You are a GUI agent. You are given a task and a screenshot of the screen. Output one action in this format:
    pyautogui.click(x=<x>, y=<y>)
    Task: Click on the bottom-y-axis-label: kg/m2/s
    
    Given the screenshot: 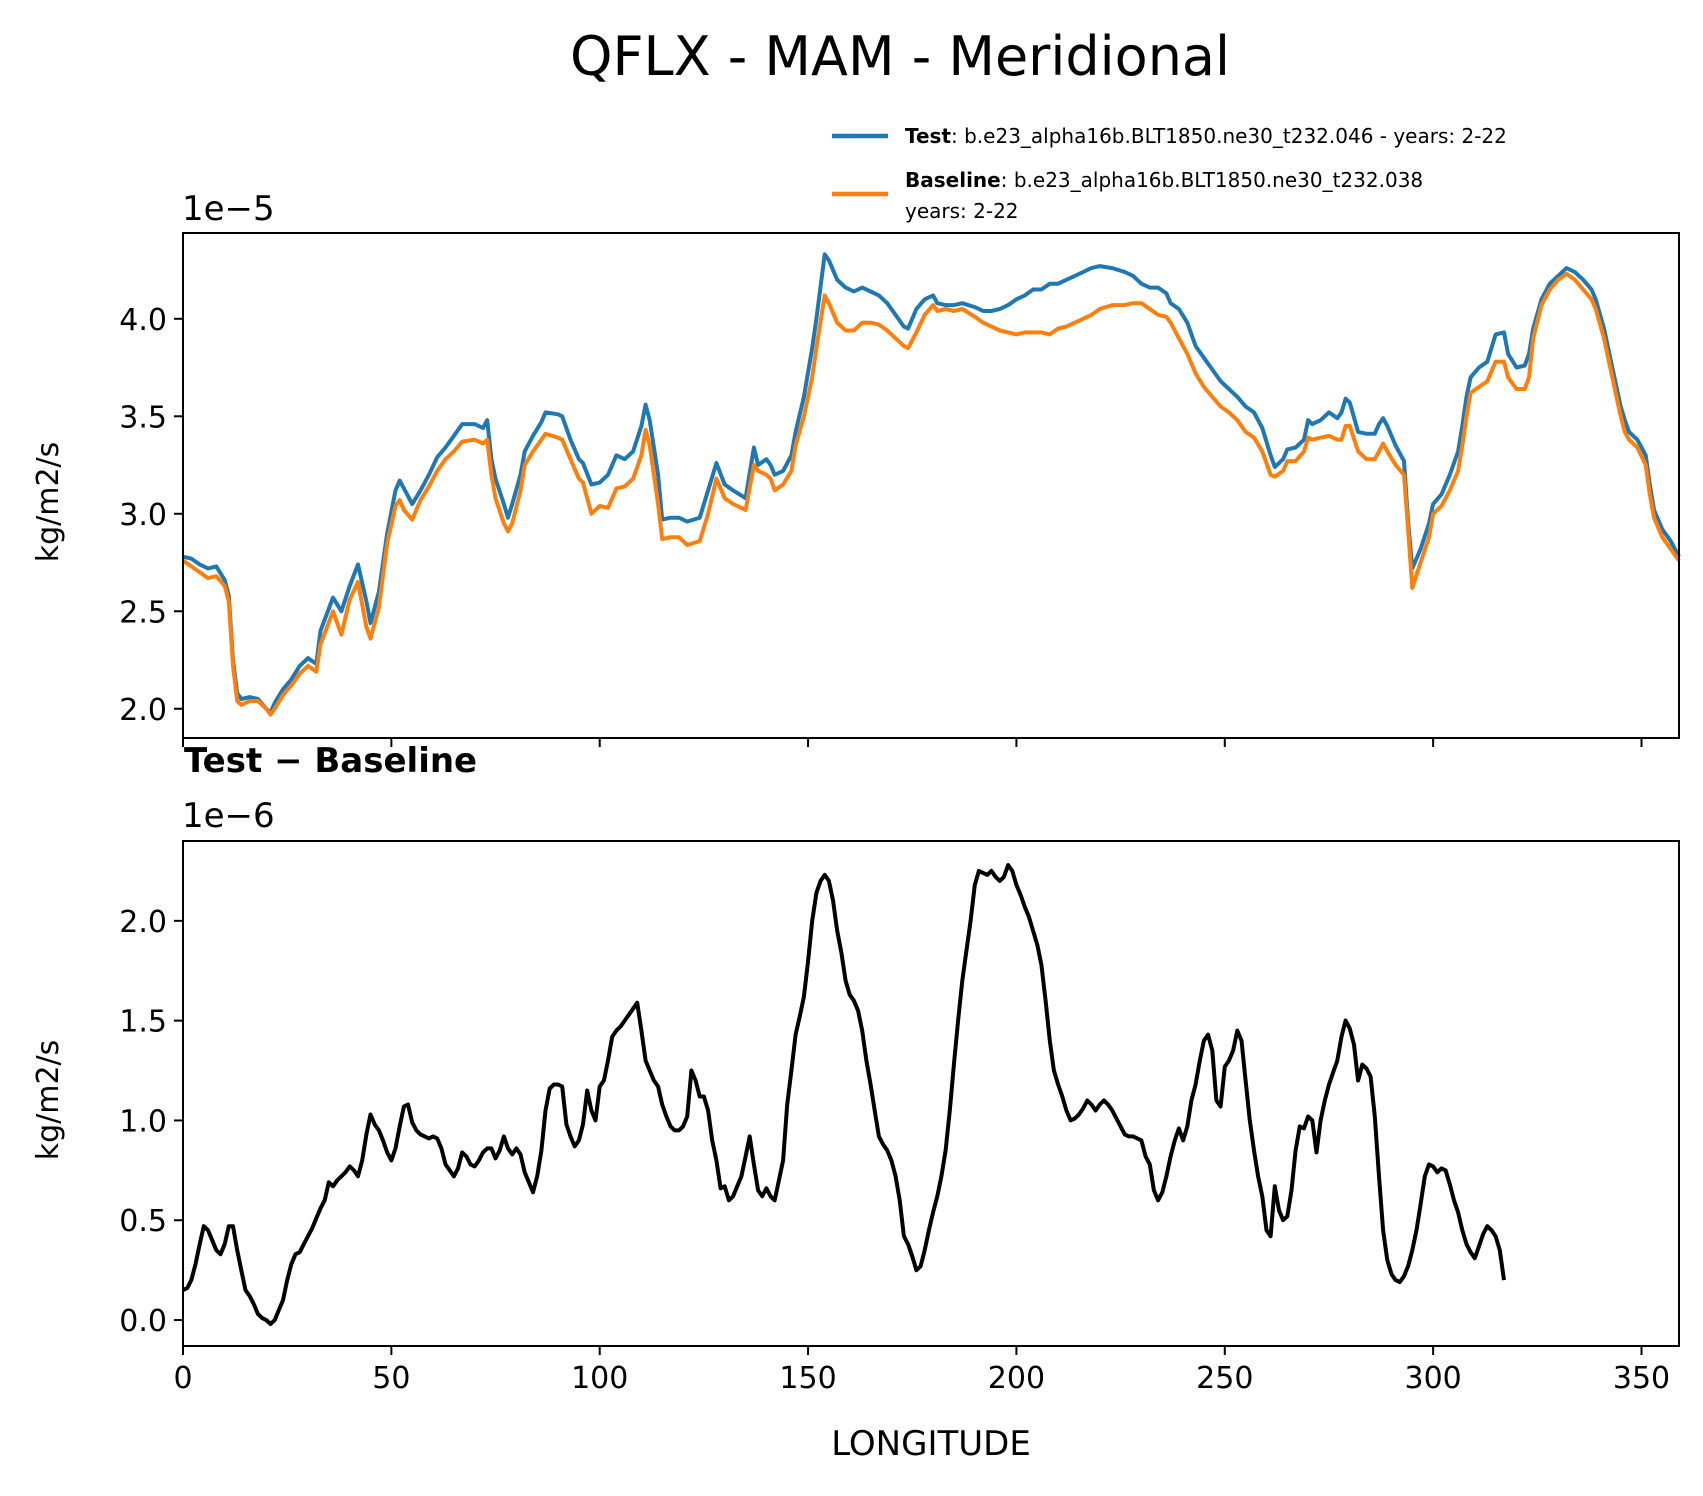 What is the action you would take?
    pyautogui.click(x=48, y=1100)
    